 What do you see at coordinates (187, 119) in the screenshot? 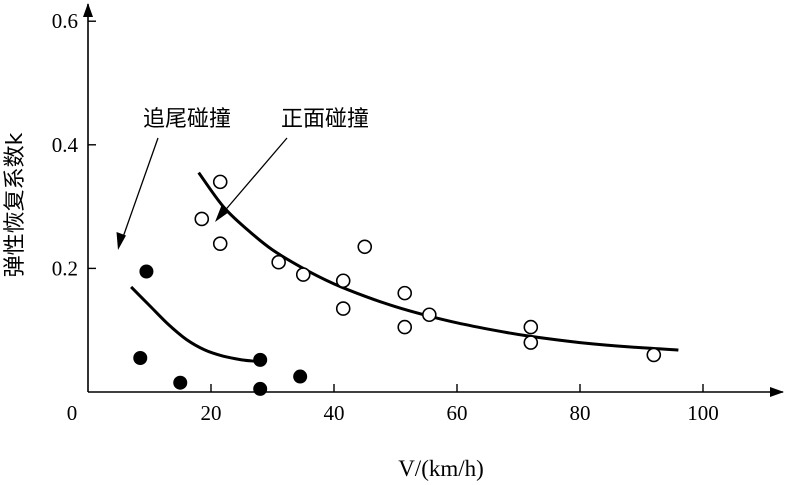
I see `annotation-rear: 追尾碰撞` at bounding box center [187, 119].